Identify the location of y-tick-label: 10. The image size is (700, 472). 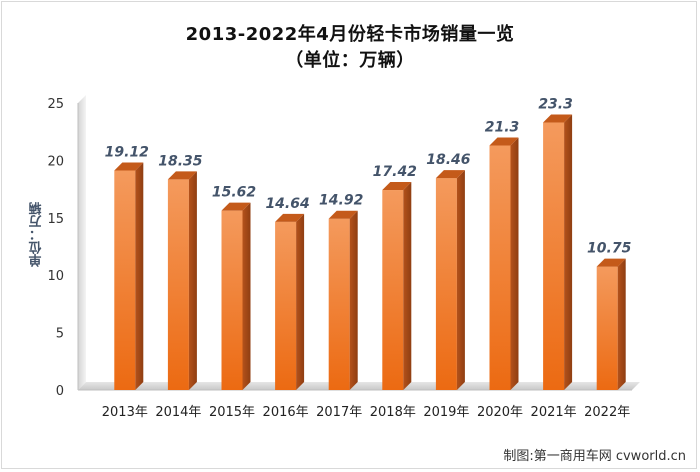
(55, 276).